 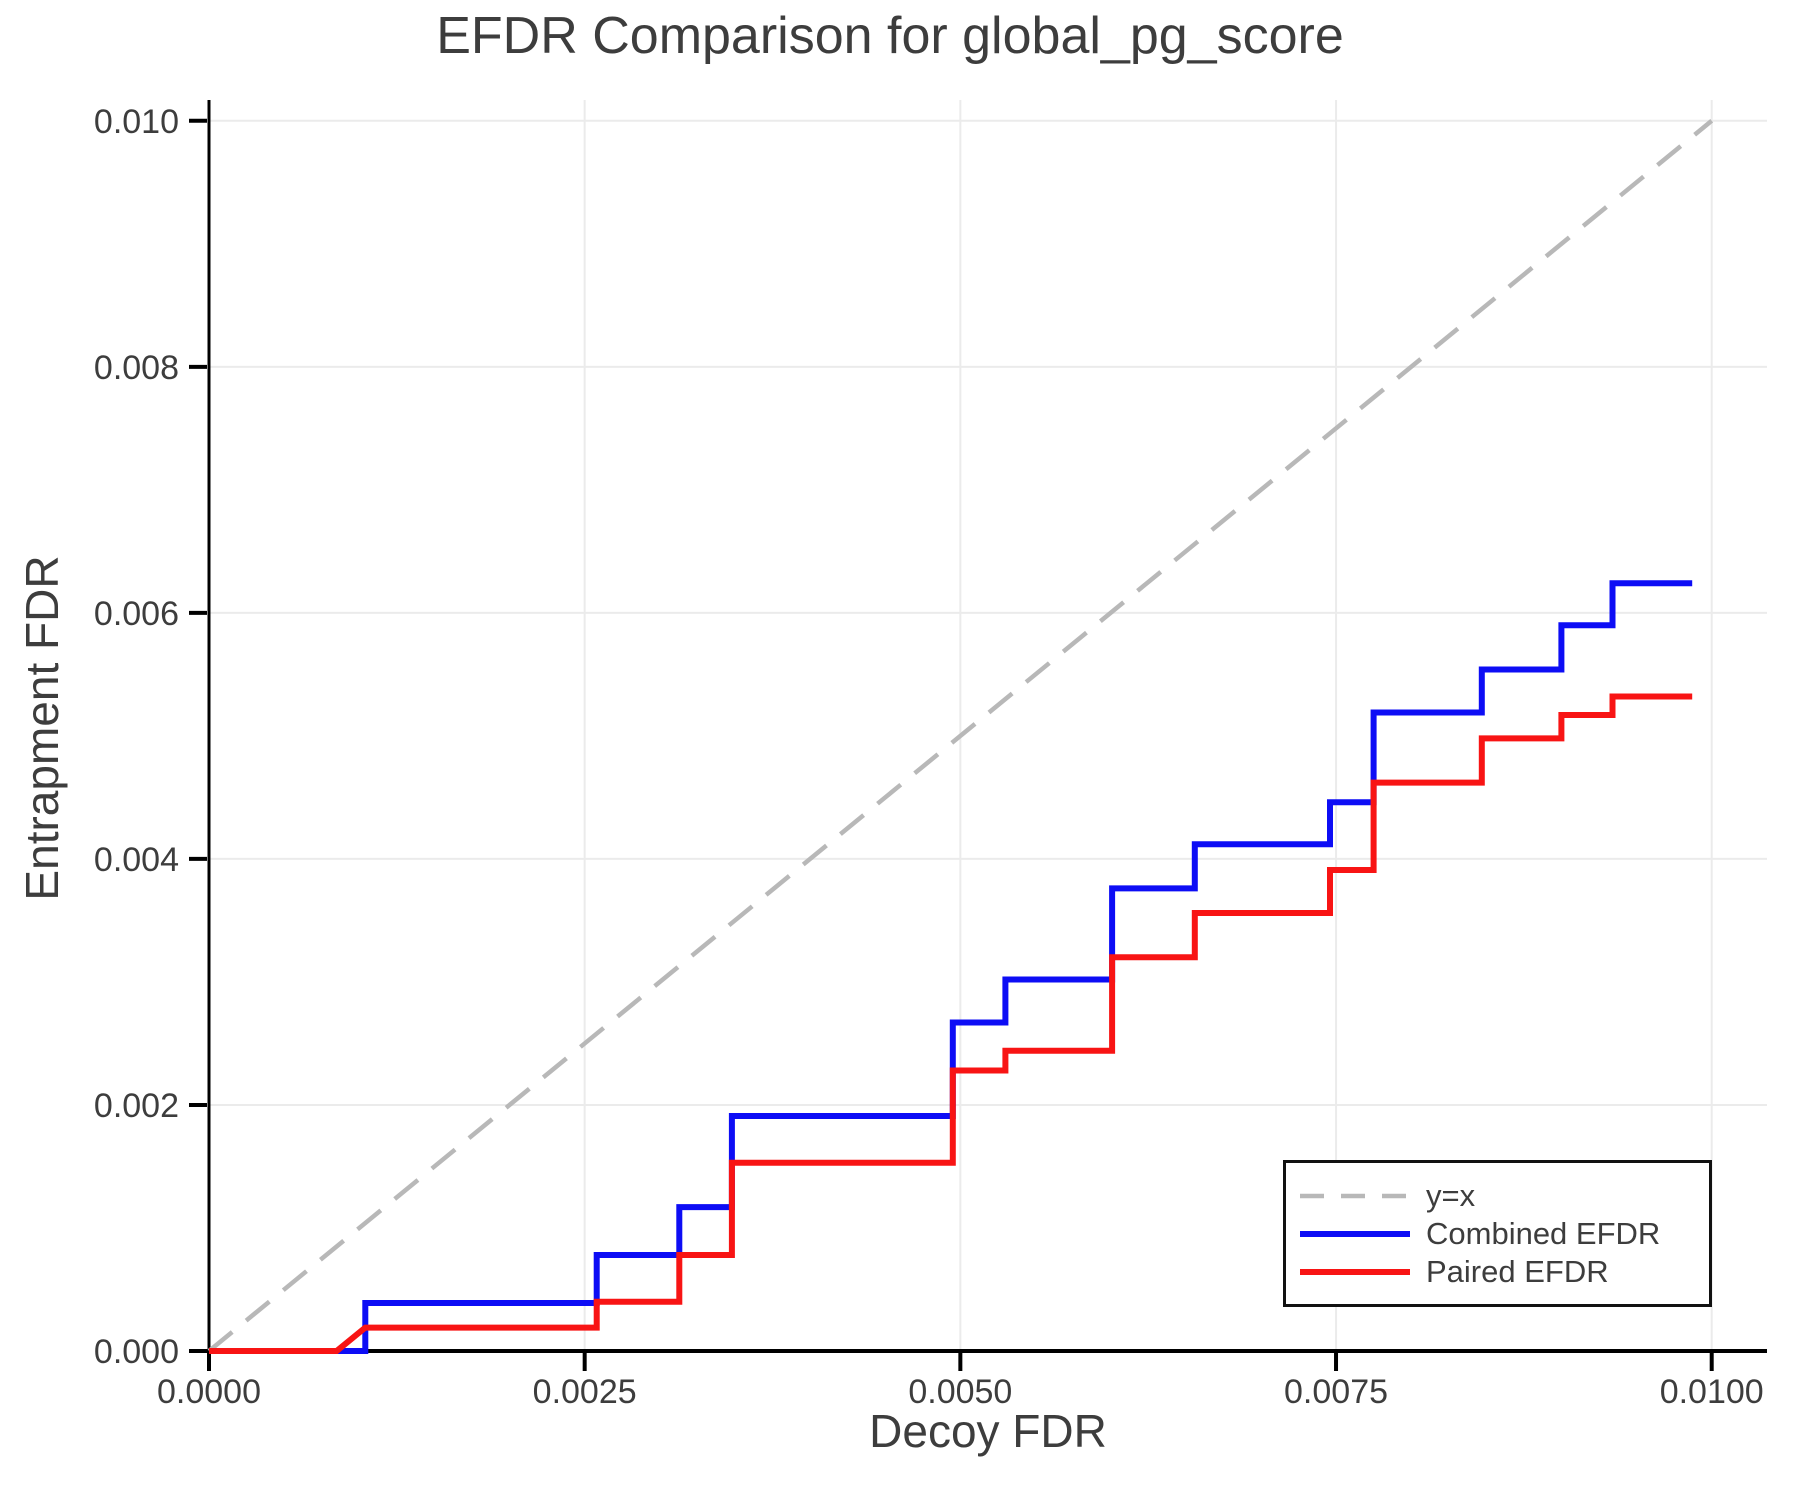 What do you see at coordinates (136, 614) in the screenshot?
I see `y-tick-label-0.006: 0.006` at bounding box center [136, 614].